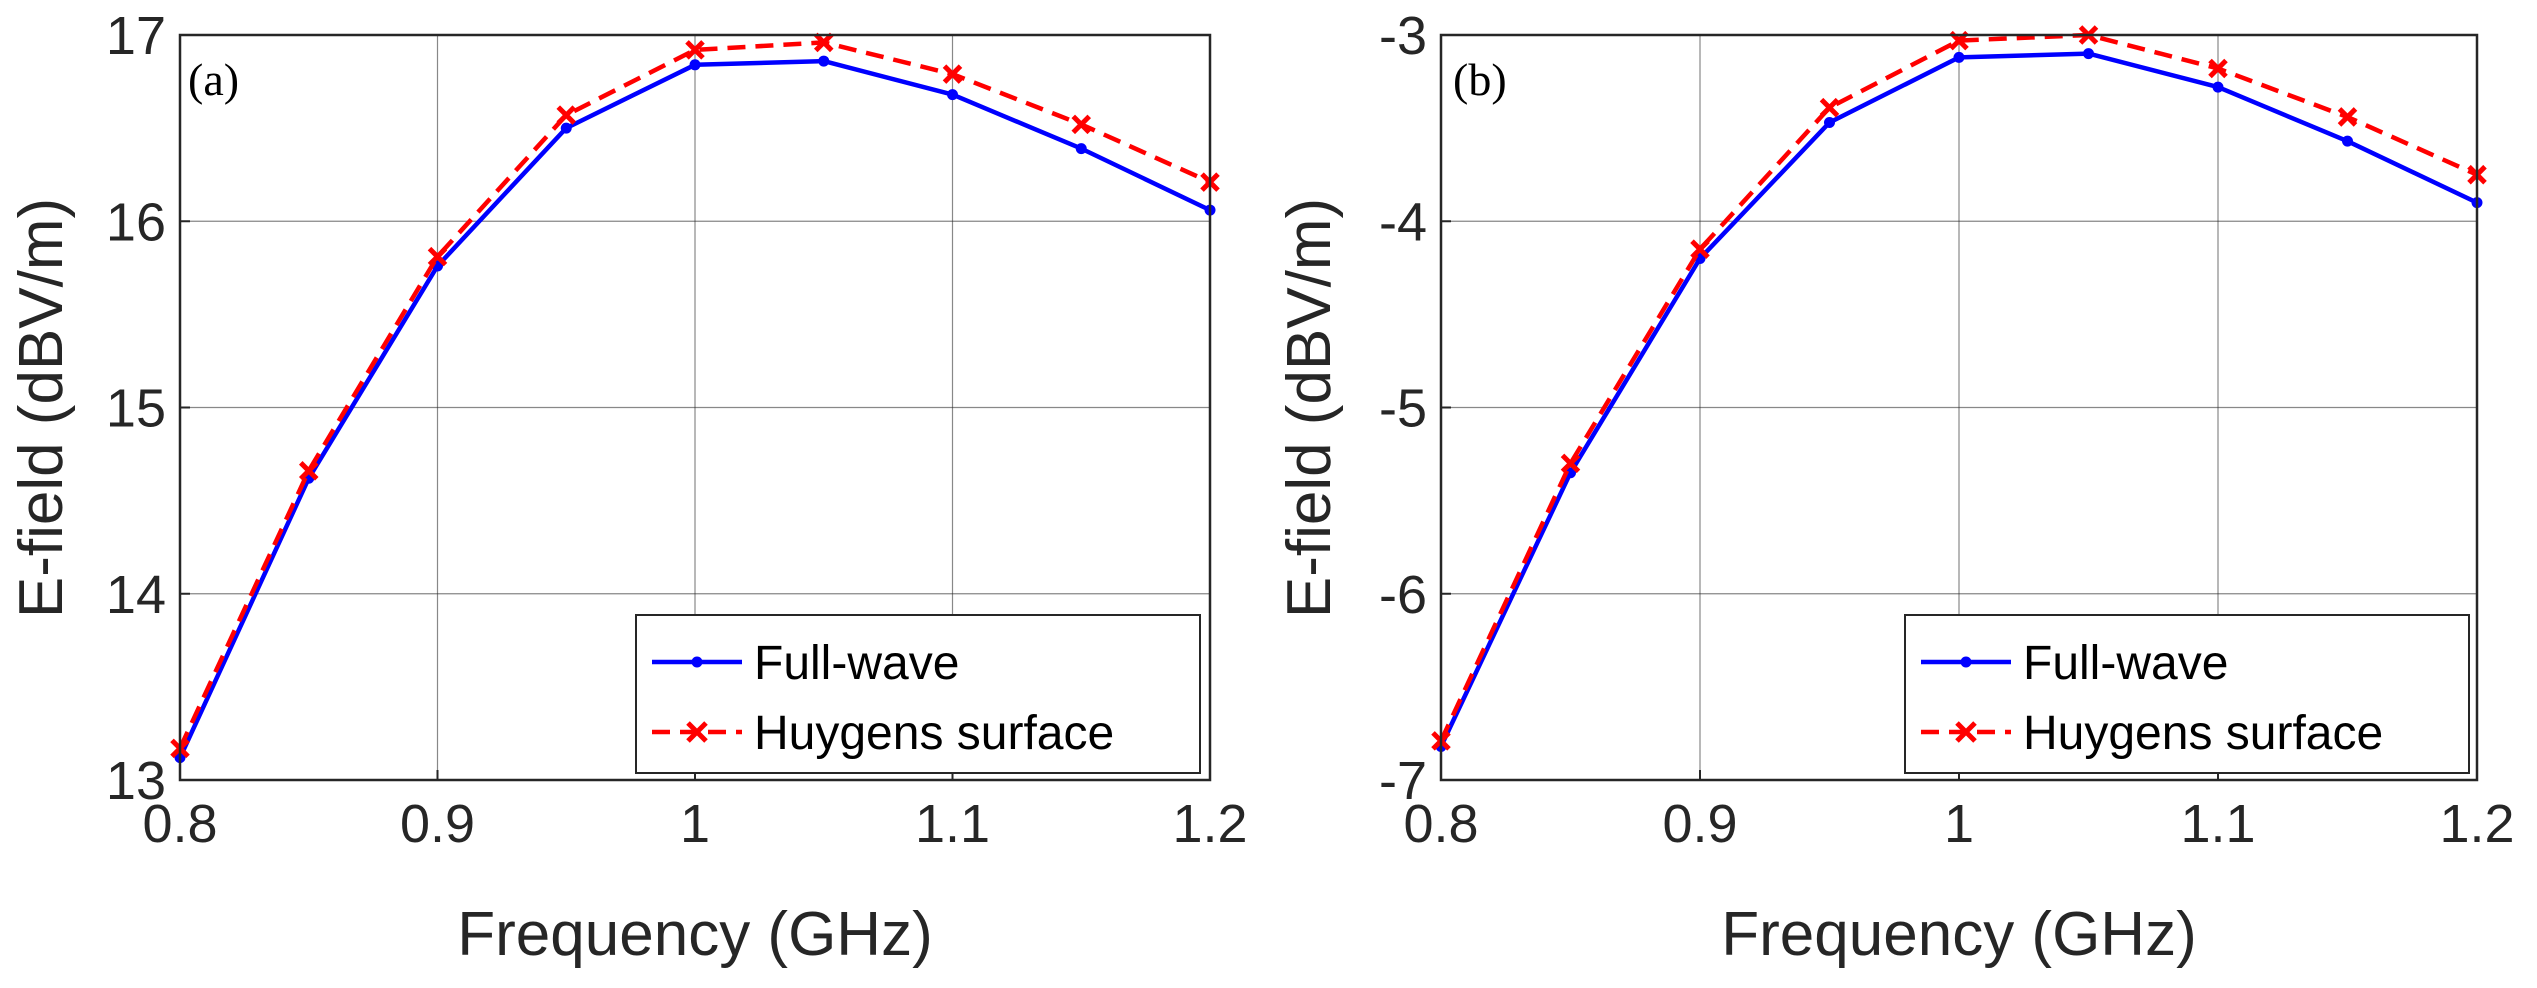  What do you see at coordinates (136, 595) in the screenshot?
I see `y-tick-label: 14` at bounding box center [136, 595].